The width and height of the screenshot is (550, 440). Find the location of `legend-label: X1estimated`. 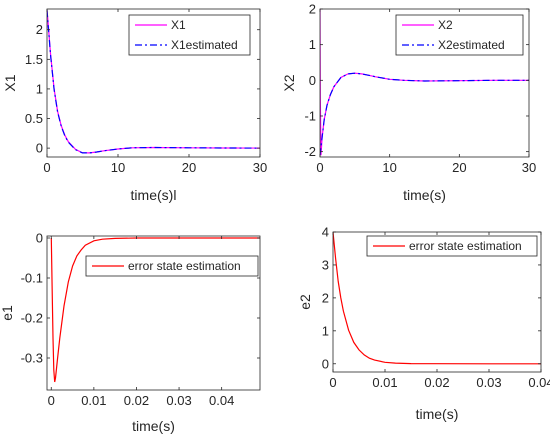

legend-label: X1estimated is located at coordinates (204, 45).